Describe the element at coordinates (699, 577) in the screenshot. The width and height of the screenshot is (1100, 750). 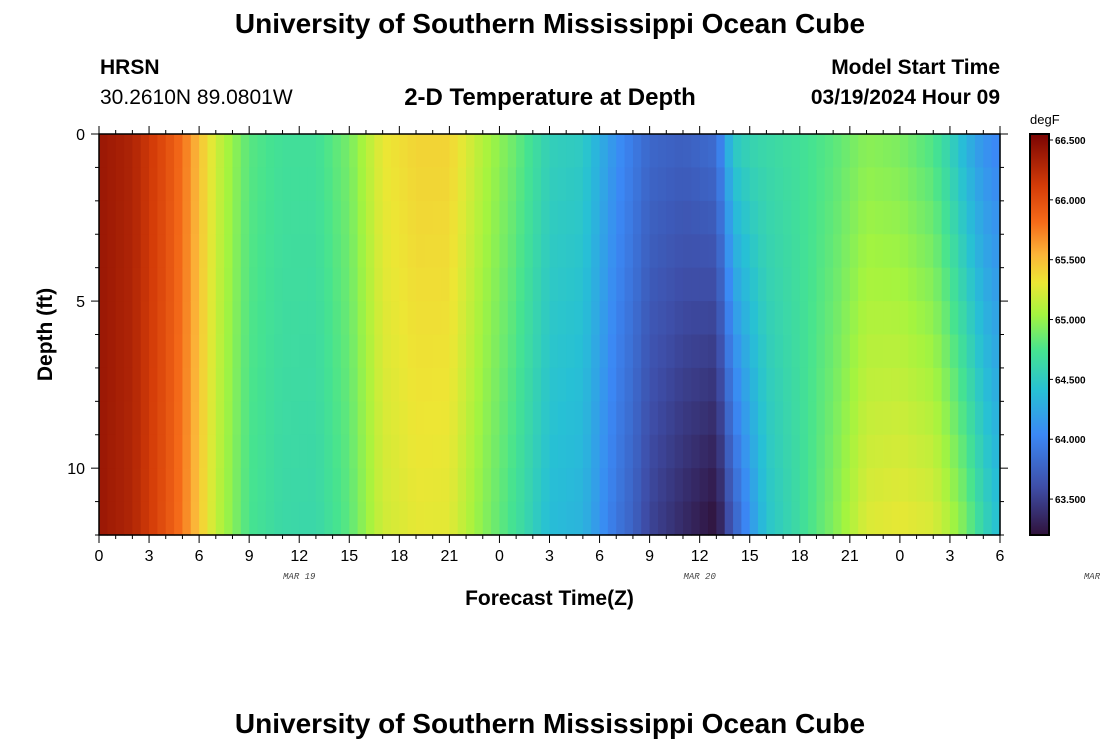
I see `x-date-label: MAR 20` at that location.